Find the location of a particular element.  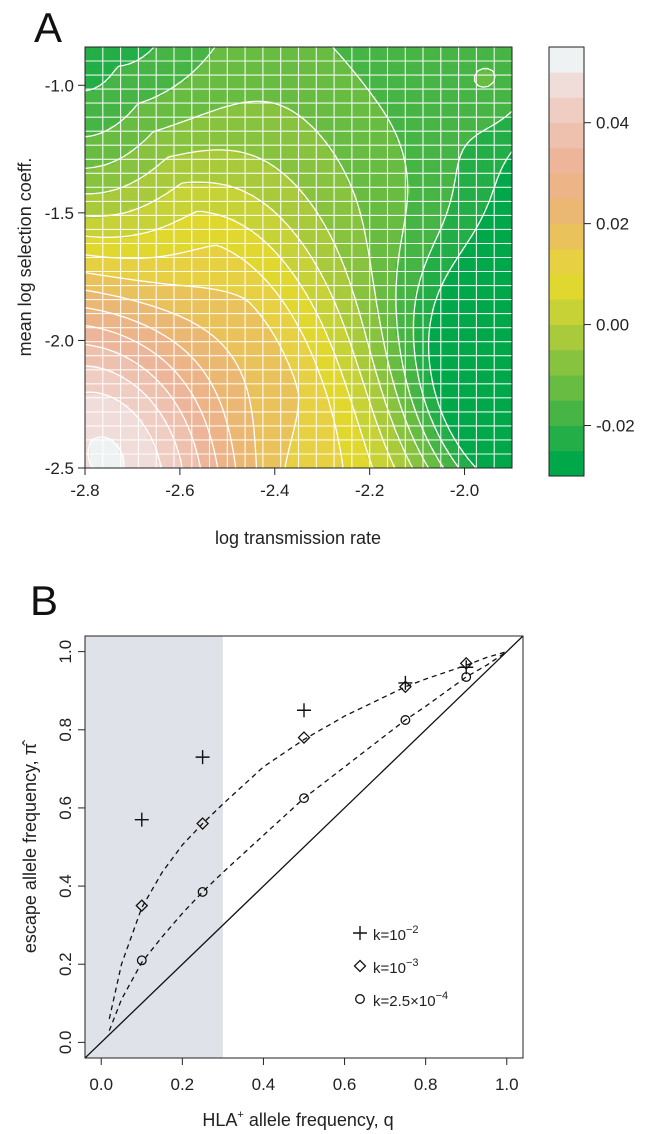

color-legend-label: 0.00 is located at coordinates (612, 325).